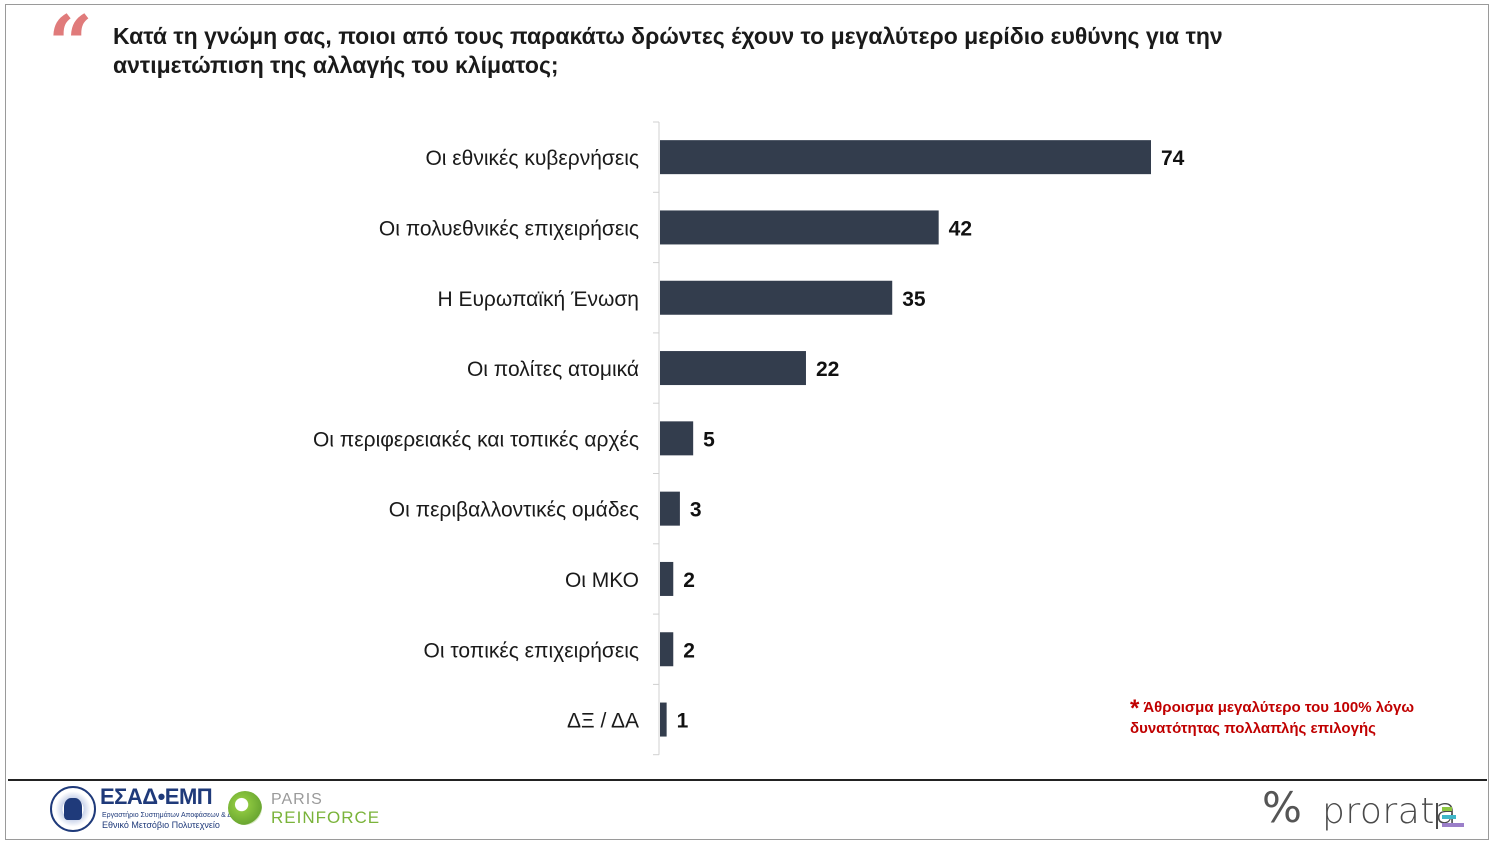  Describe the element at coordinates (1390, 811) in the screenshot. I see `prorata-logo: prorata` at that location.